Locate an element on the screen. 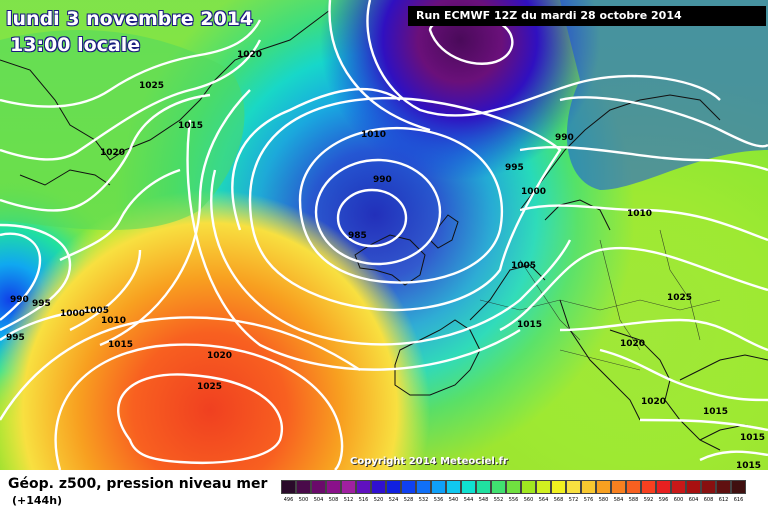 The width and height of the screenshot is (768, 512). forecast-time-title: 13:00 locale is located at coordinates (75, 45).